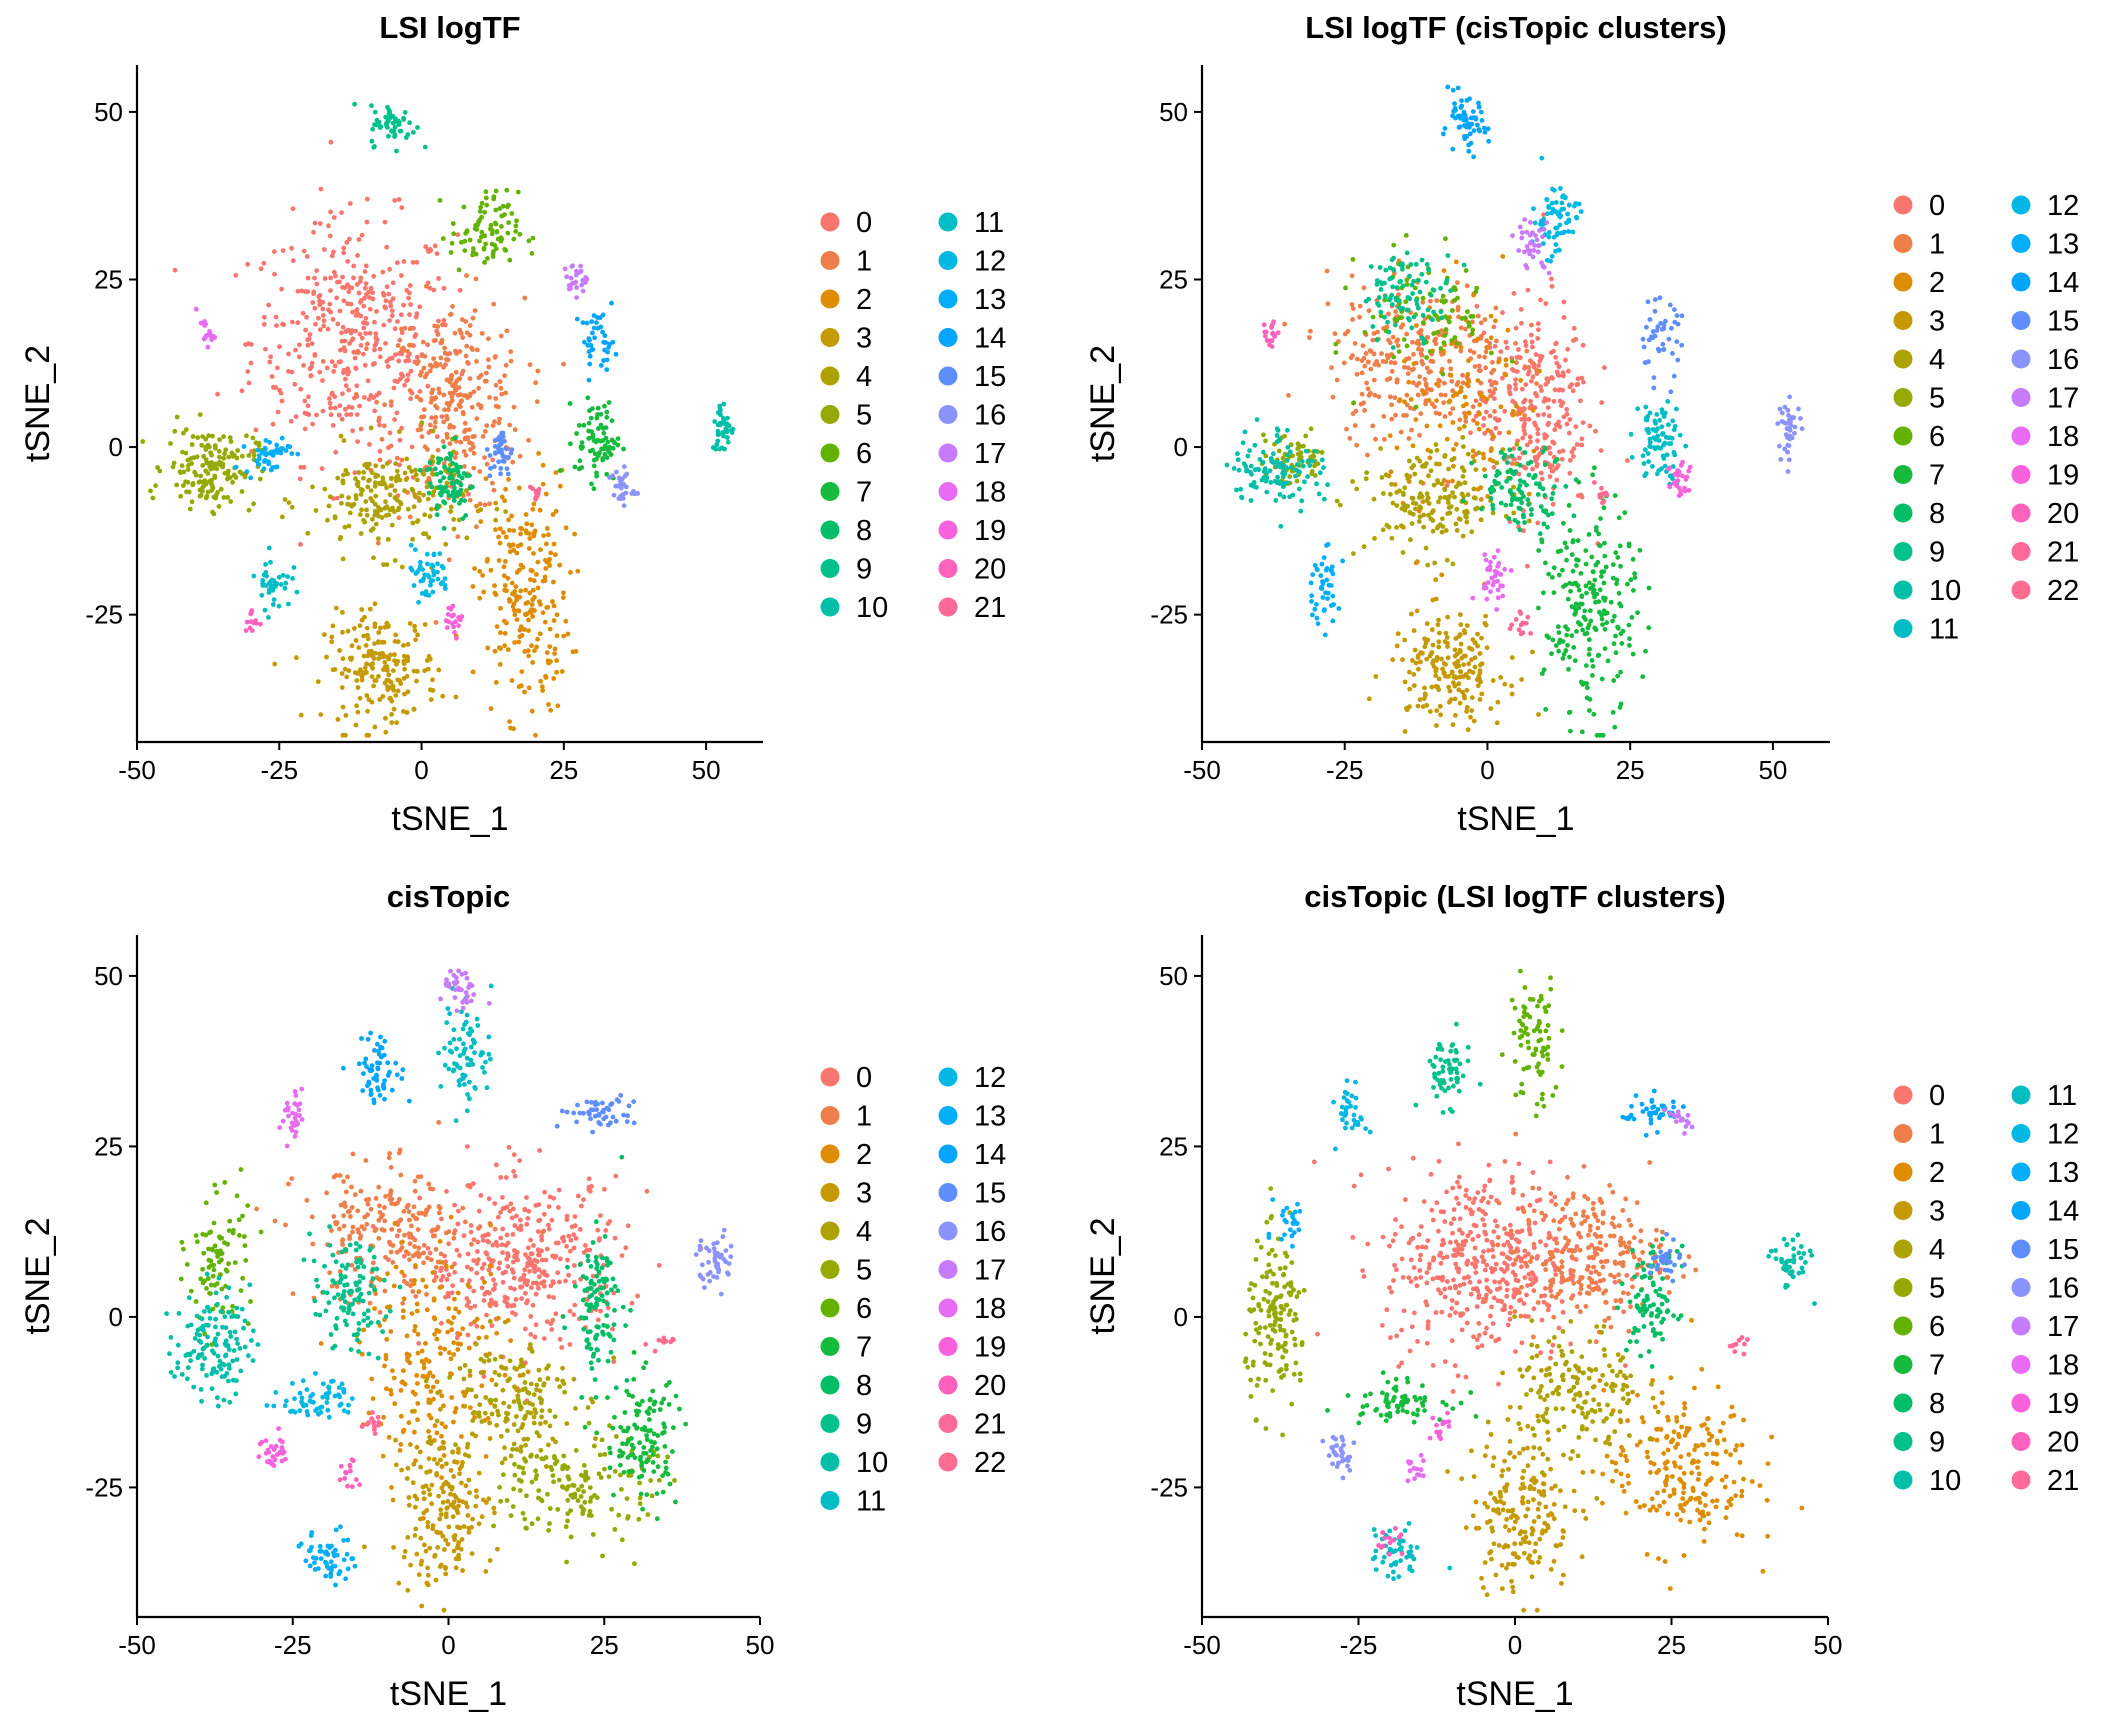  Describe the element at coordinates (2021, 282) in the screenshot. I see `legend-swatch` at that location.